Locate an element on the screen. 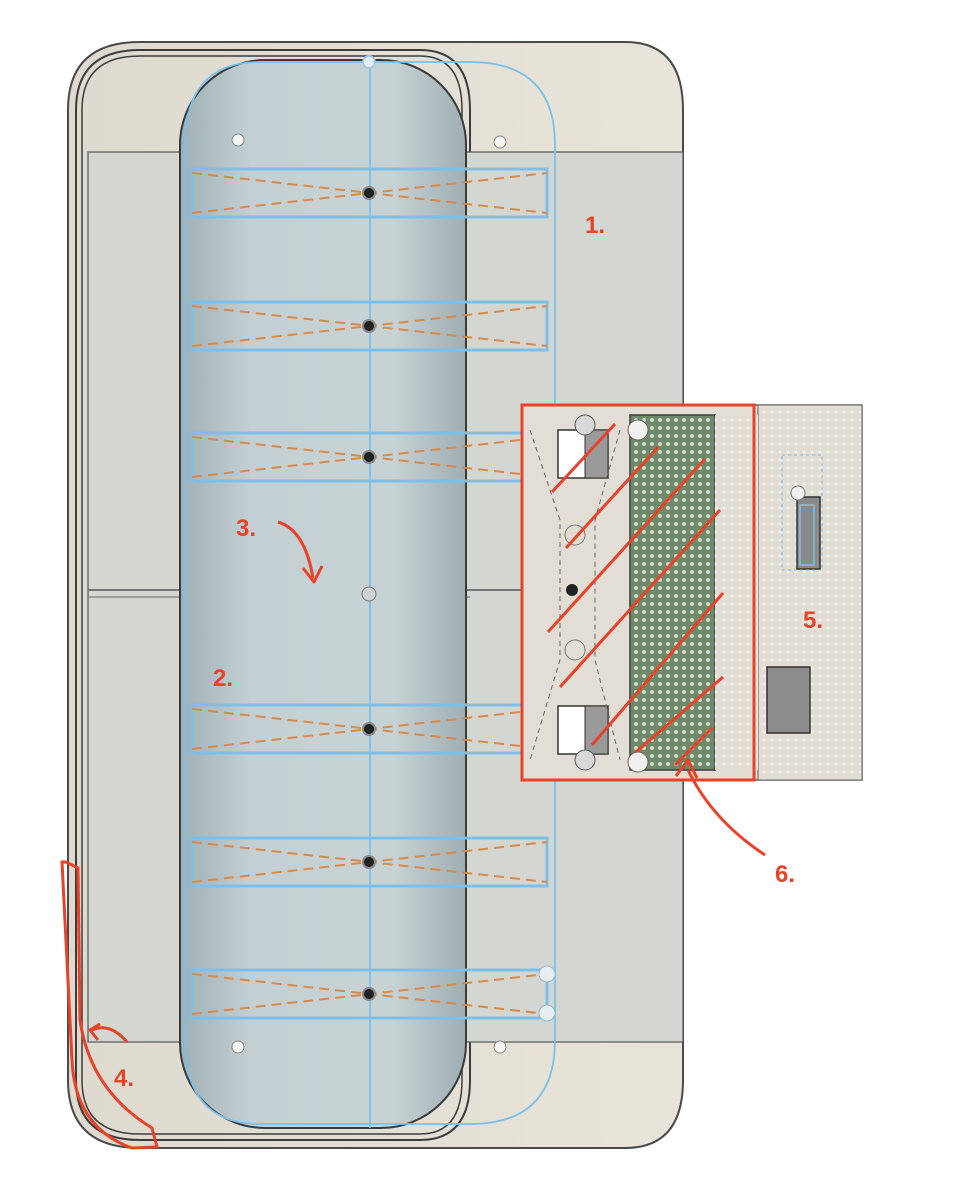 This screenshot has height=1200, width=972. callout-4: 4. is located at coordinates (124, 1078).